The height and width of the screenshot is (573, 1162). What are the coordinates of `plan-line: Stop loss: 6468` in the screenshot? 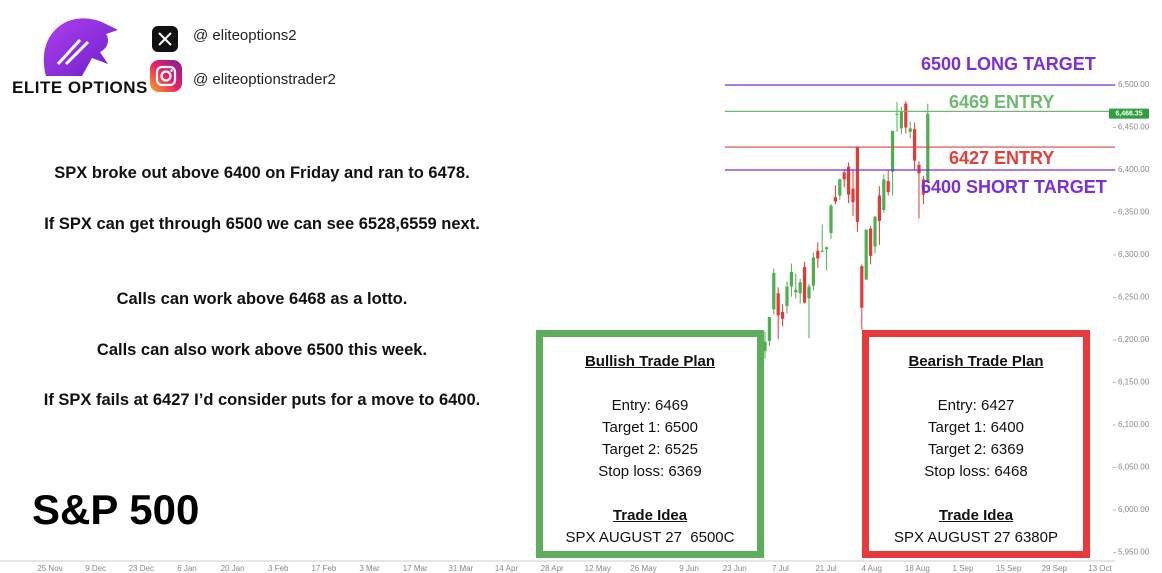 It's located at (976, 471).